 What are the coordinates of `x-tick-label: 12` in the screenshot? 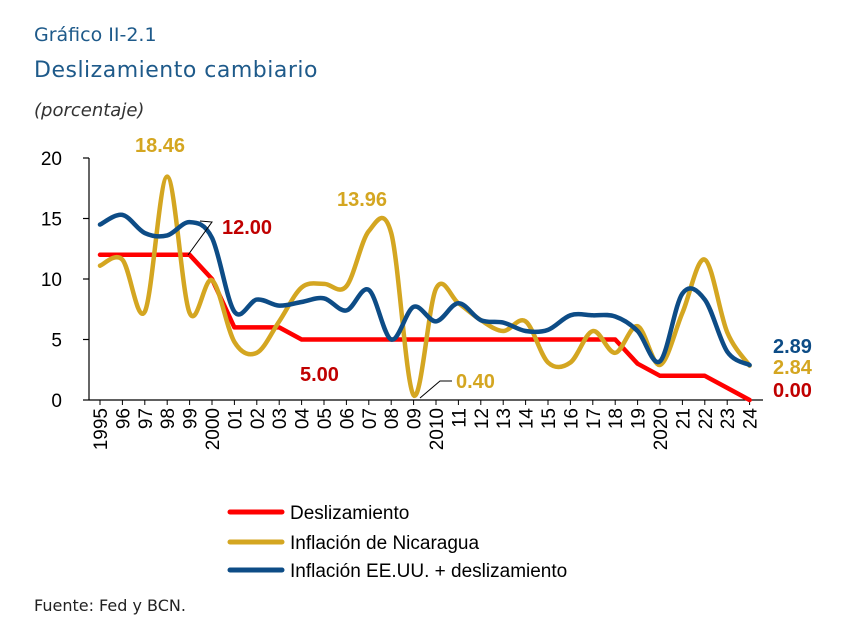 It's located at (482, 418).